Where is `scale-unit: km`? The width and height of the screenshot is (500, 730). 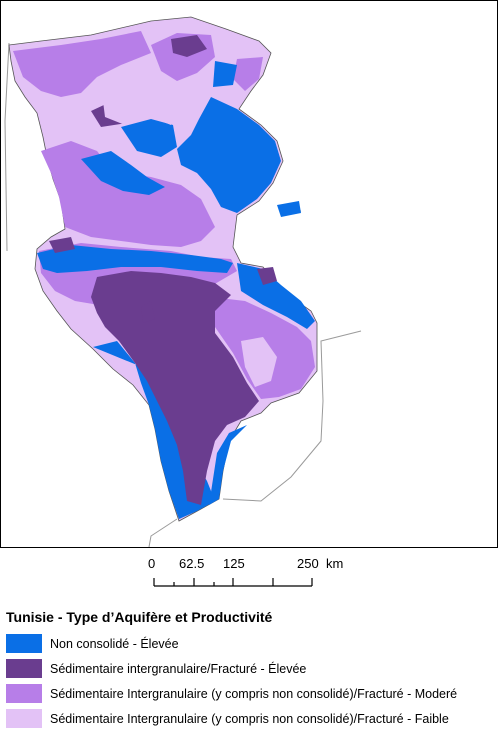
scale-unit: km is located at coordinates (335, 563).